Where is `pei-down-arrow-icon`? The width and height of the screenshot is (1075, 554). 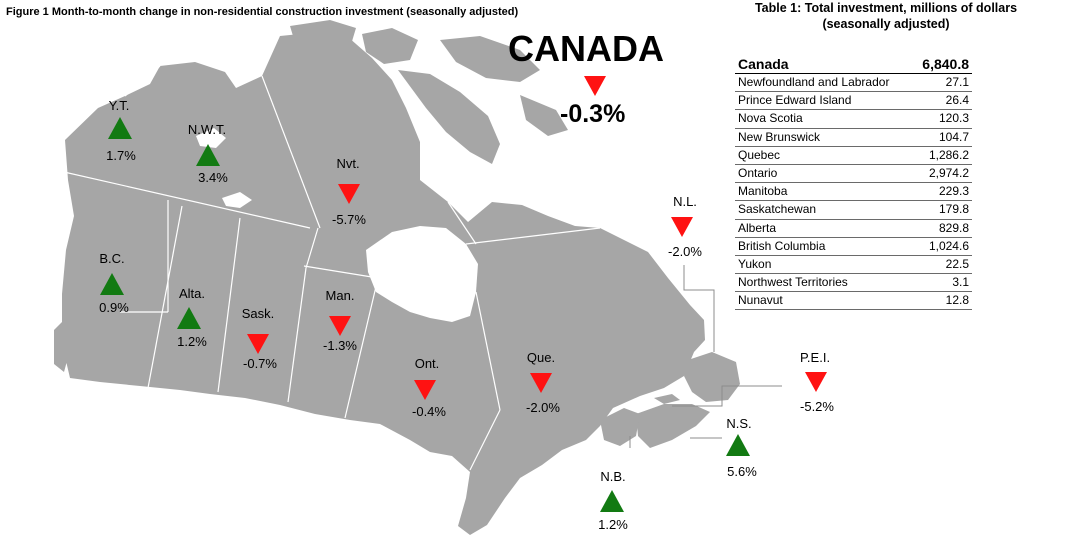
pei-down-arrow-icon is located at coordinates (816, 382).